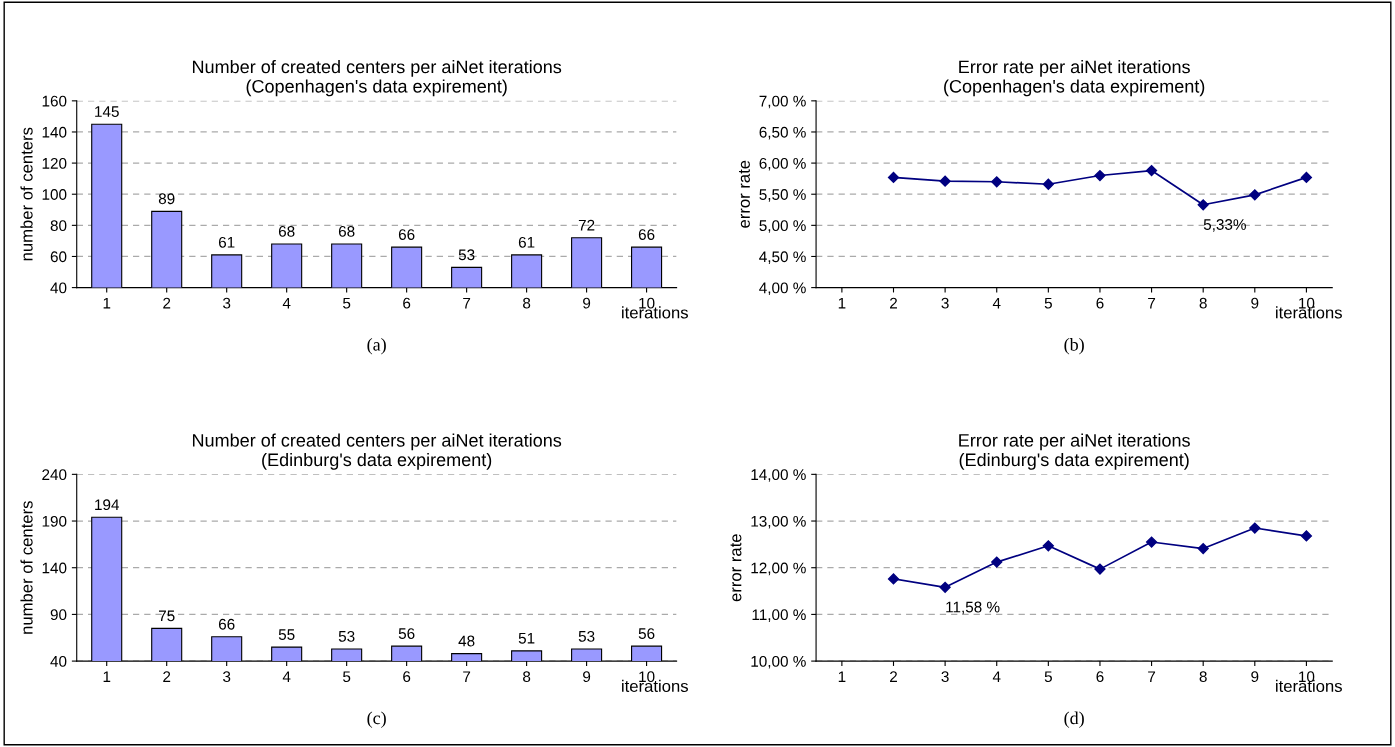 The image size is (1395, 747). What do you see at coordinates (54, 132) in the screenshot?
I see `y-tick-label: 140` at bounding box center [54, 132].